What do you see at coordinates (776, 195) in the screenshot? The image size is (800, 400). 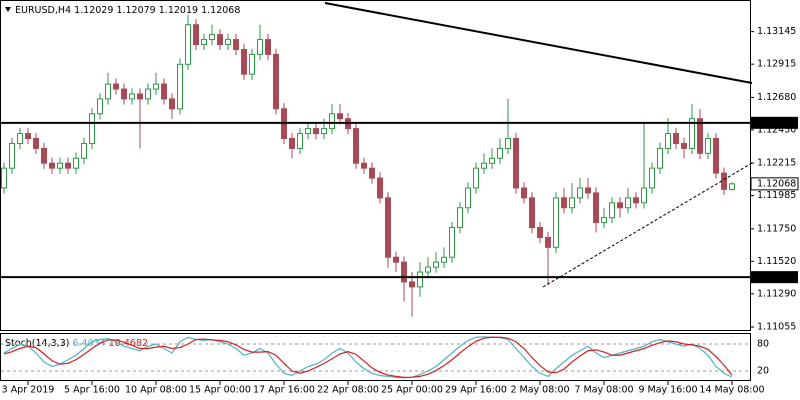 I see `y-tick-label: 1.11985` at bounding box center [776, 195].